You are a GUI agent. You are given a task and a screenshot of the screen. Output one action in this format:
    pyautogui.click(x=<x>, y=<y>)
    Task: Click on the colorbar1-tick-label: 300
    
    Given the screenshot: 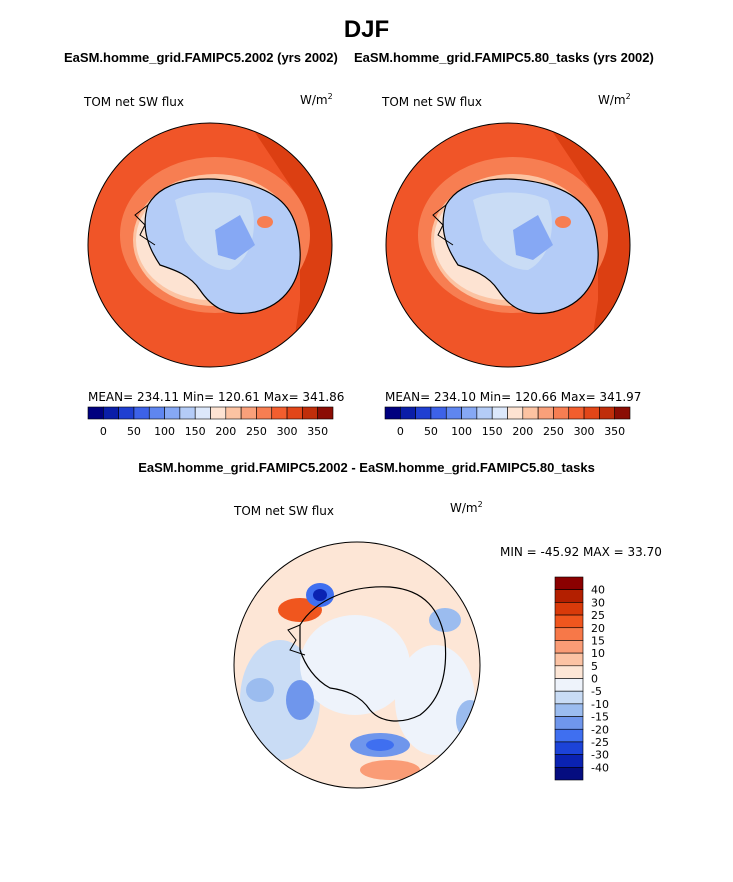 What is the action you would take?
    pyautogui.click(x=287, y=431)
    